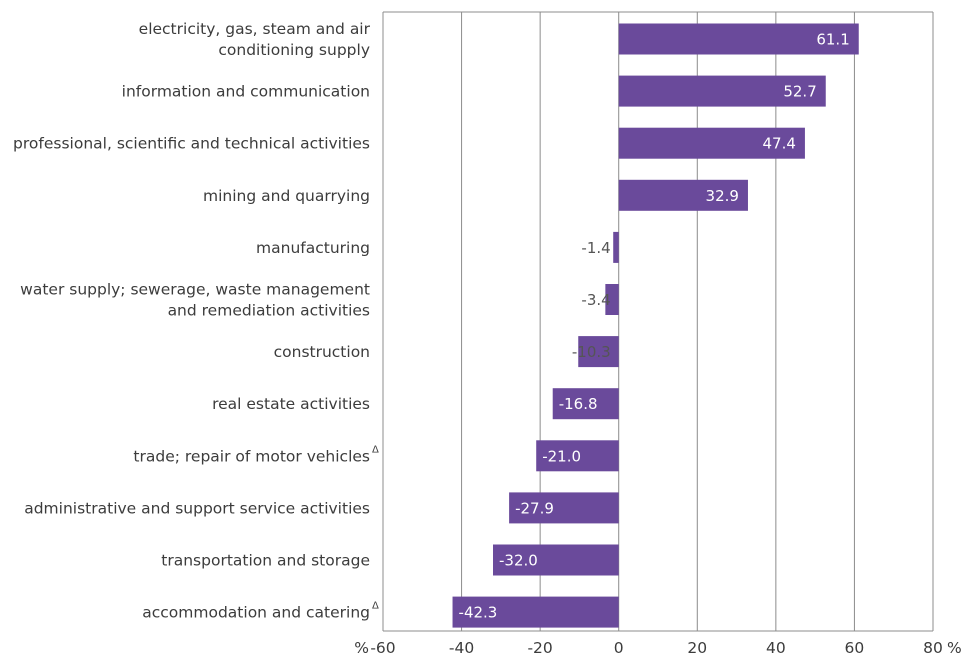  What do you see at coordinates (933, 648) in the screenshot?
I see `x-tick-label-7: 80` at bounding box center [933, 648].